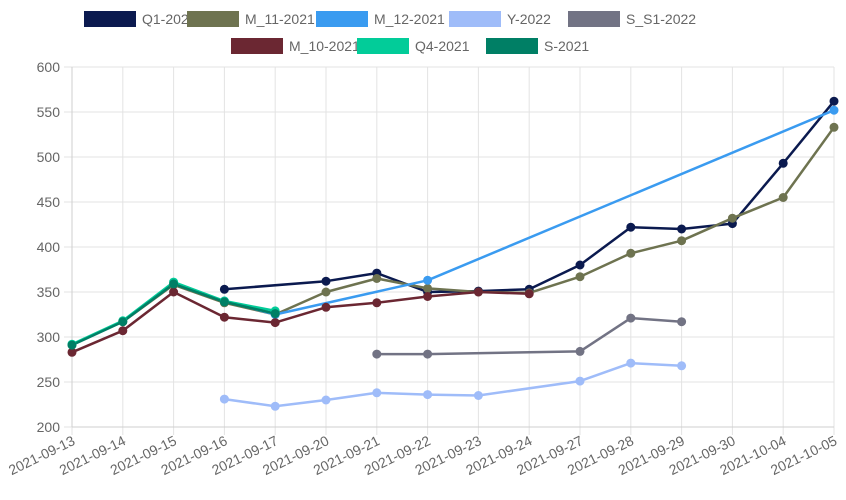  I want to click on legend-label: S_S1-2022, so click(661, 19).